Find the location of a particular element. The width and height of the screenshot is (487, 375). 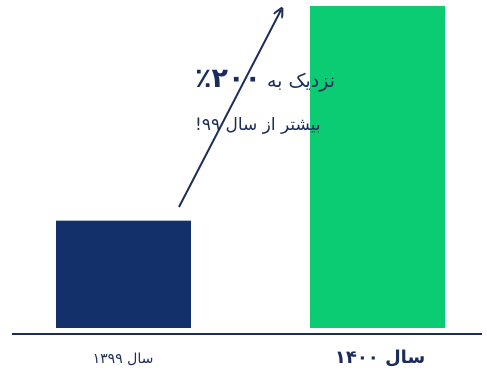

annotation-emphasis: ۲۰۰٪ is located at coordinates (228, 78).